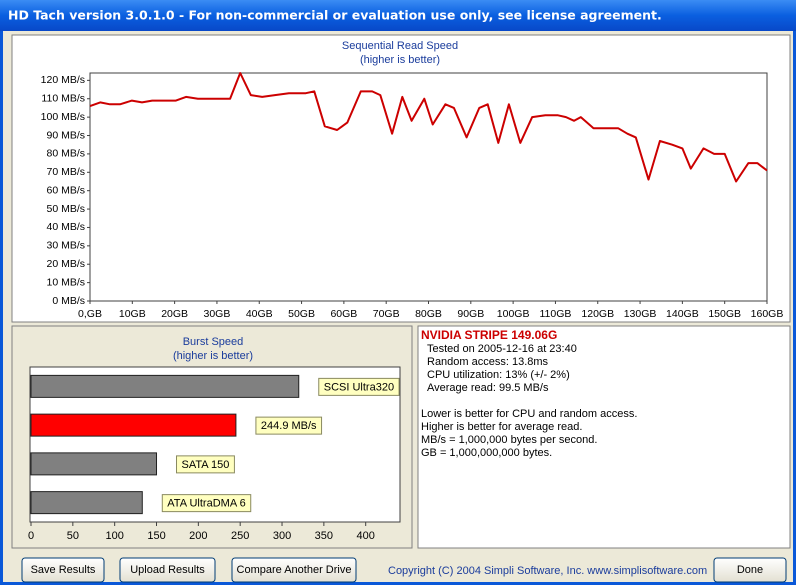 The height and width of the screenshot is (585, 796). Describe the element at coordinates (366, 536) in the screenshot. I see `x-tick-label: 400` at that location.